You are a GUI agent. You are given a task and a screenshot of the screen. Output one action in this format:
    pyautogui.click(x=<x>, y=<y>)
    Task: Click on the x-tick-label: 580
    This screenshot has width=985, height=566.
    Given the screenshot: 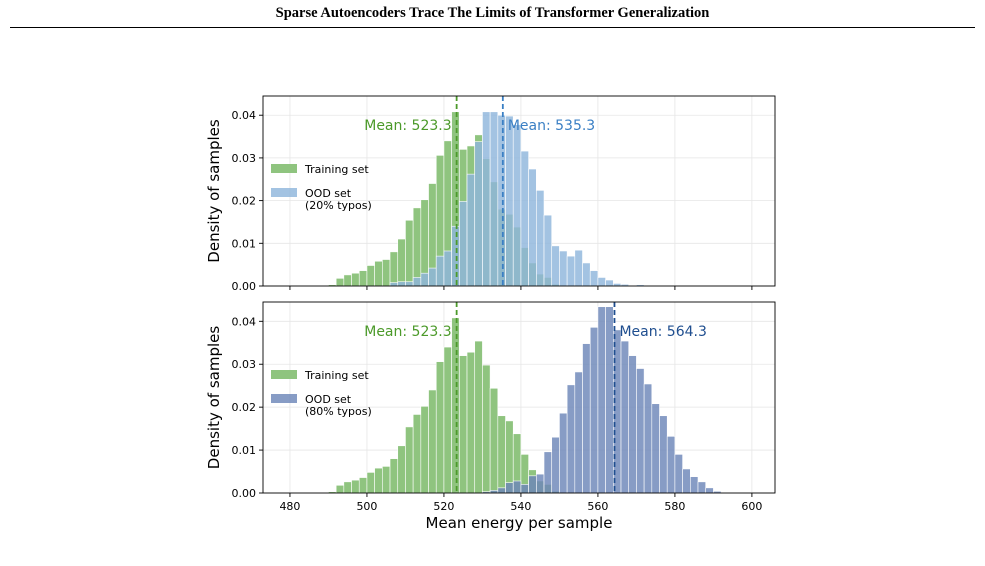 What is the action you would take?
    pyautogui.click(x=674, y=506)
    